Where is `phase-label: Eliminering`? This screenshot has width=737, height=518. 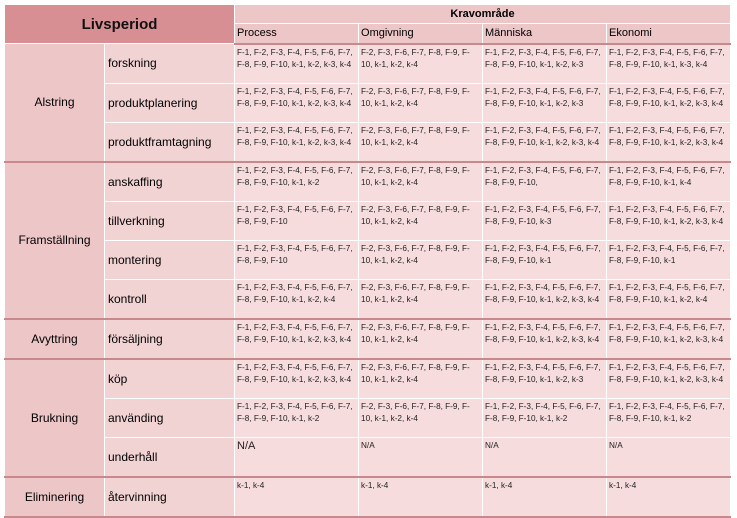 phase-label: Eliminering is located at coordinates (54, 497).